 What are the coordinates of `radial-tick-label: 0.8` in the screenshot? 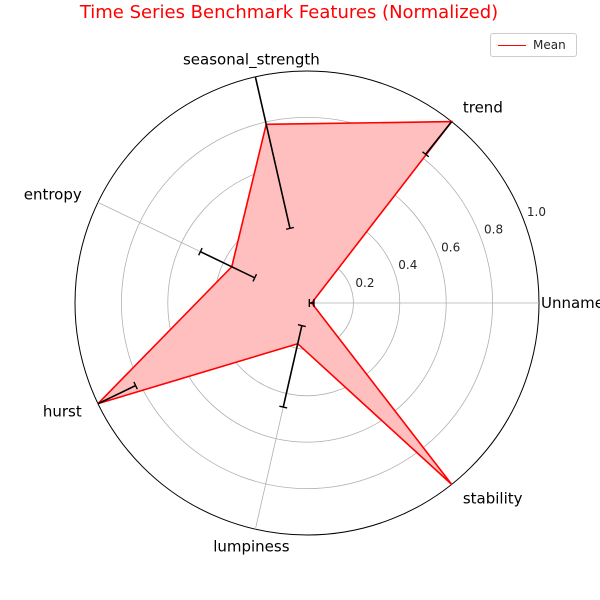 It's located at (493, 230).